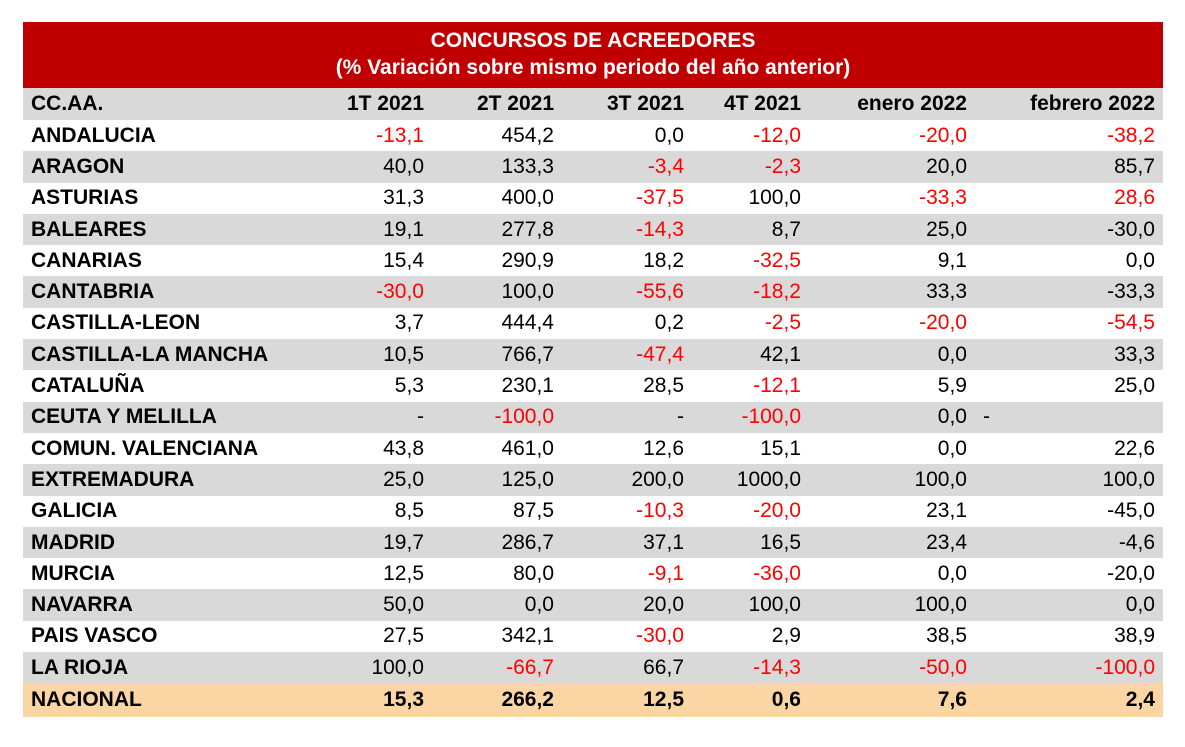 This screenshot has width=1185, height=747. What do you see at coordinates (73, 573) in the screenshot?
I see `region-name: MURCIA` at bounding box center [73, 573].